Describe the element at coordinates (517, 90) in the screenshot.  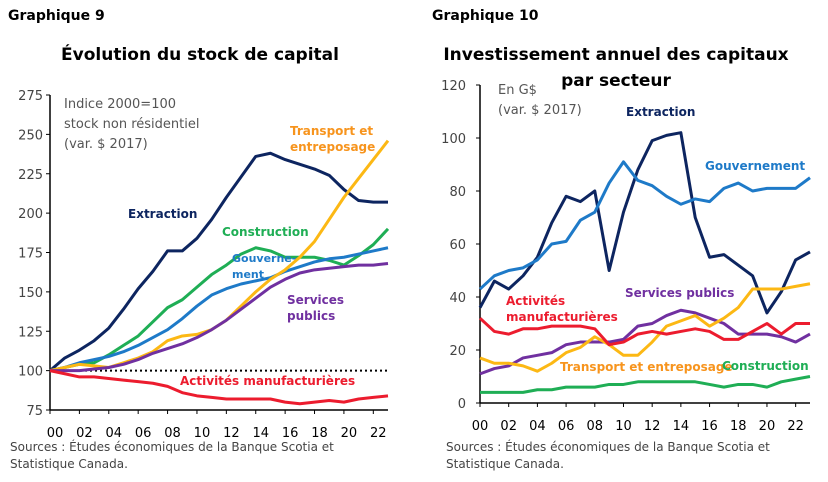
I see `unit-note: En G$` at that location.